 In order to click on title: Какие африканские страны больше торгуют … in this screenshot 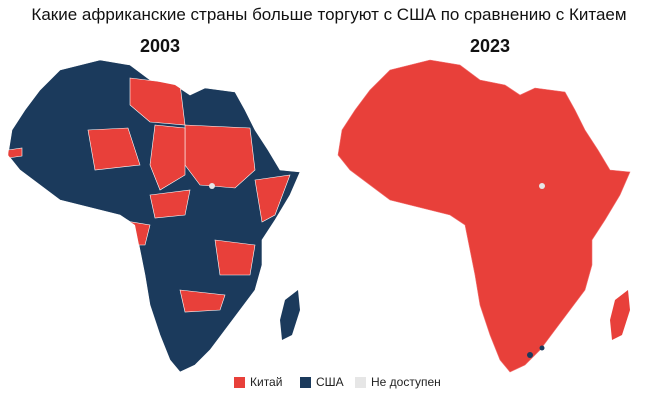, I will do `click(328, 14)`.